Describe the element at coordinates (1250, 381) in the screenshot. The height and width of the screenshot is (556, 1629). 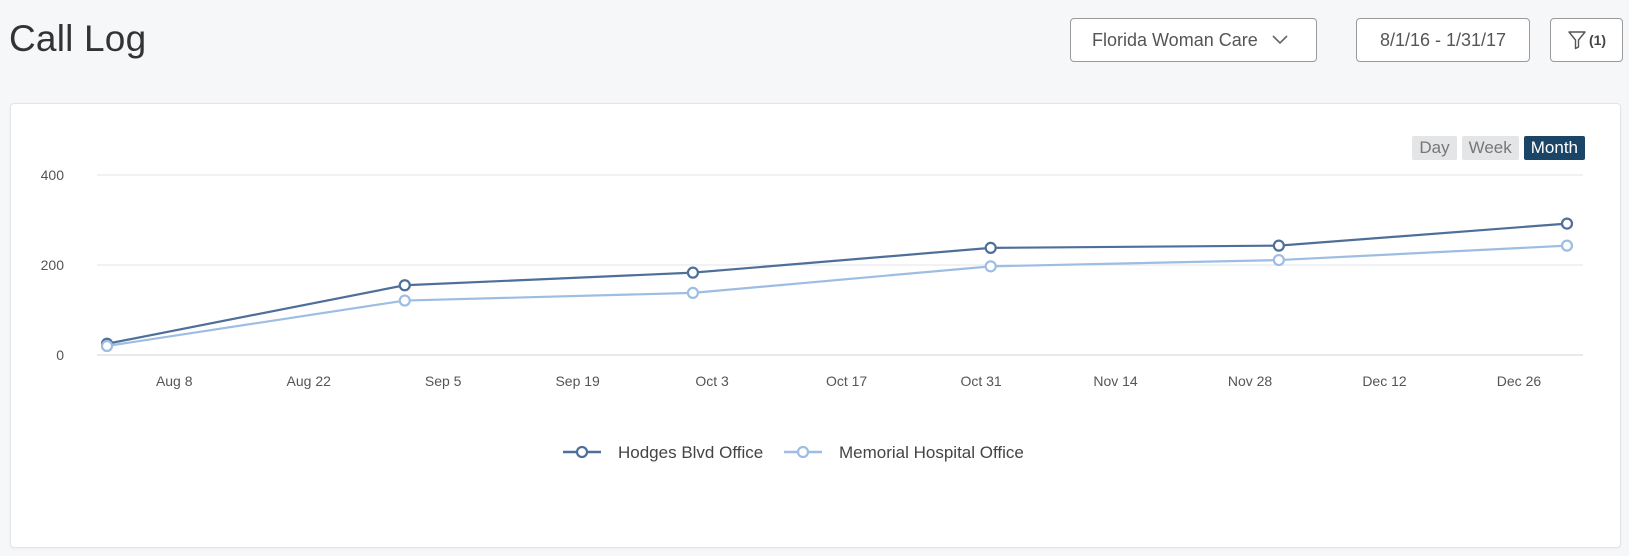
I see `x-tick-label: Nov 28` at that location.